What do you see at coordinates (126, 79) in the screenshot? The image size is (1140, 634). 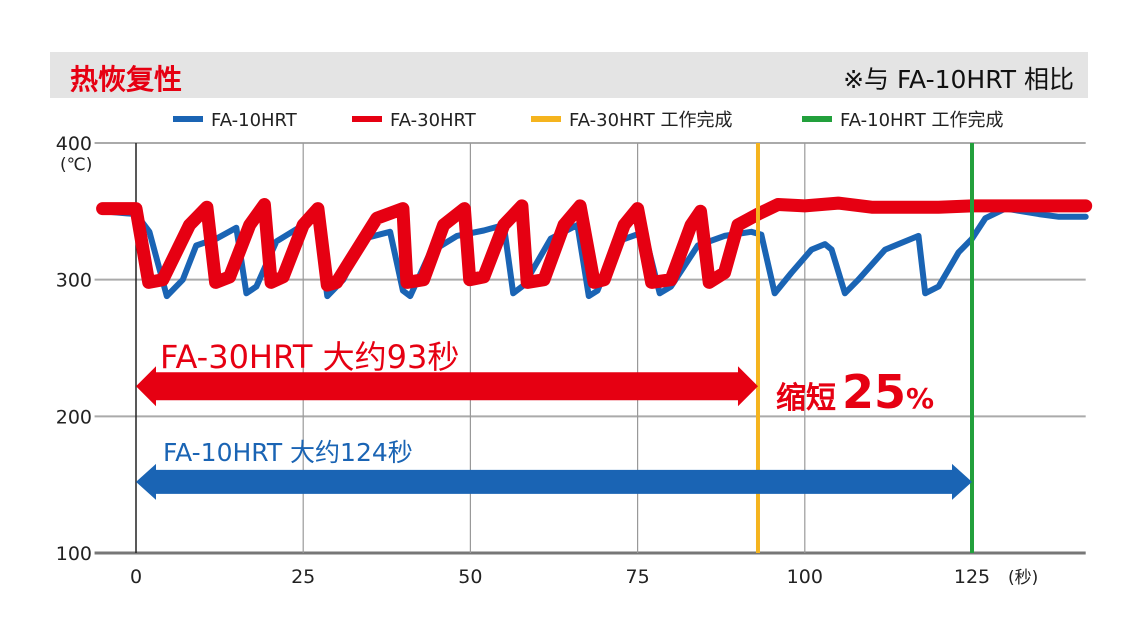 I see `chart-title: 热恢复性` at bounding box center [126, 79].